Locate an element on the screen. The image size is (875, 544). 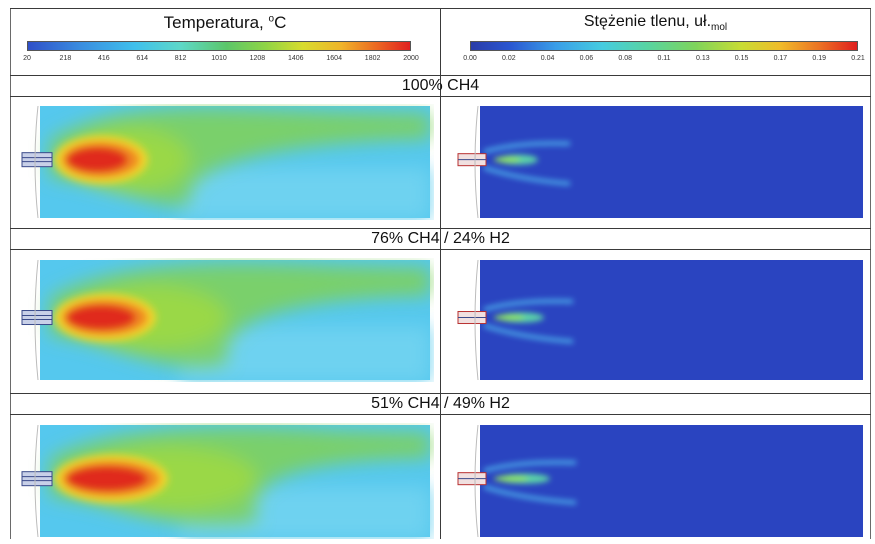
oxygen-tick-label: 0.21 is located at coordinates (858, 58).